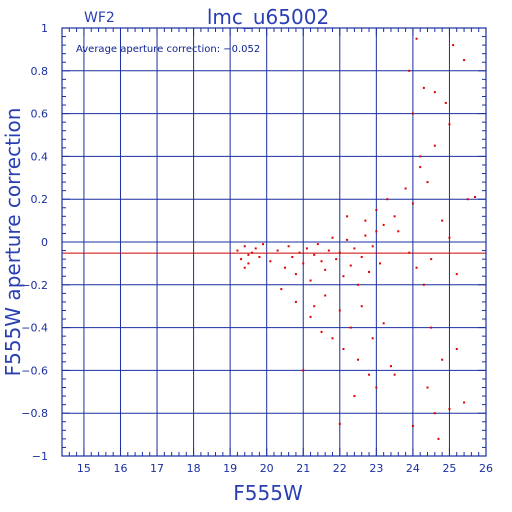 The width and height of the screenshot is (512, 512). What do you see at coordinates (340, 468) in the screenshot?
I see `x-tick-label: 22` at bounding box center [340, 468].